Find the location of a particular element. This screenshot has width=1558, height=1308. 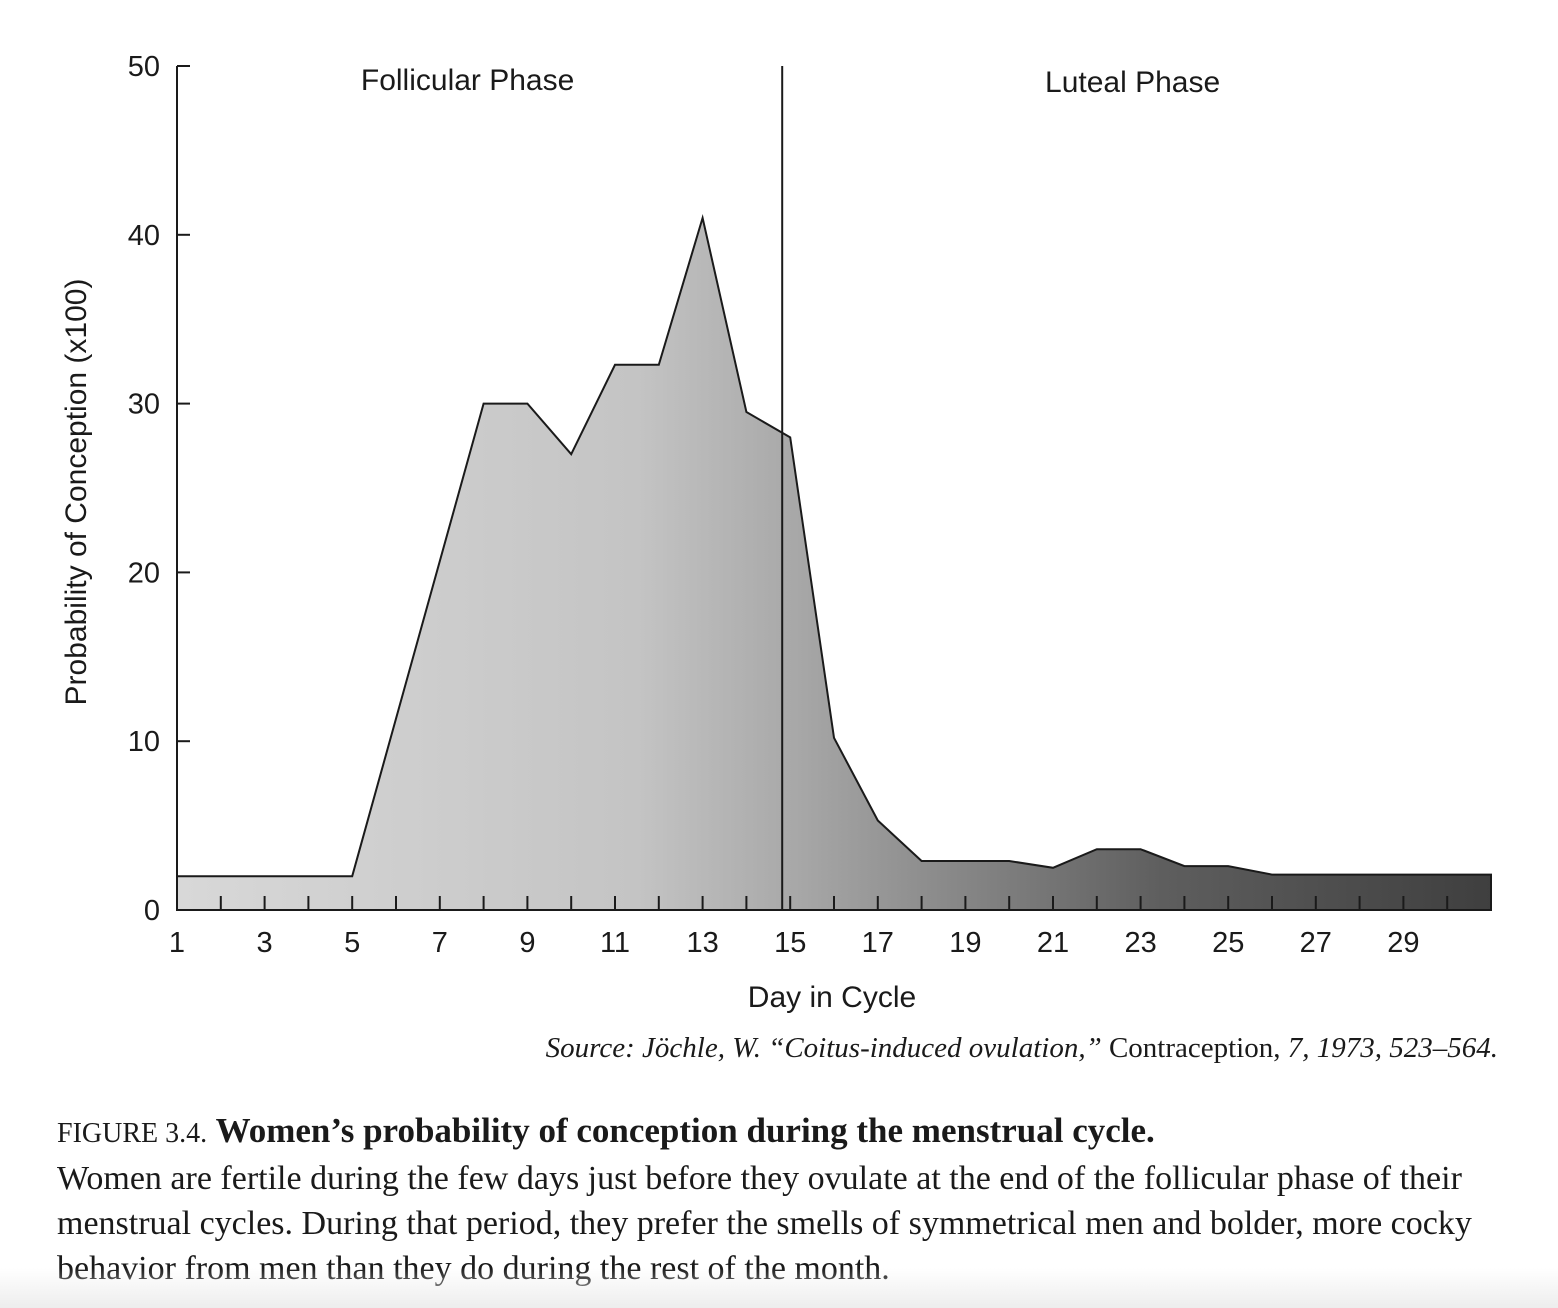

y-tick-label: 50 is located at coordinates (144, 67).